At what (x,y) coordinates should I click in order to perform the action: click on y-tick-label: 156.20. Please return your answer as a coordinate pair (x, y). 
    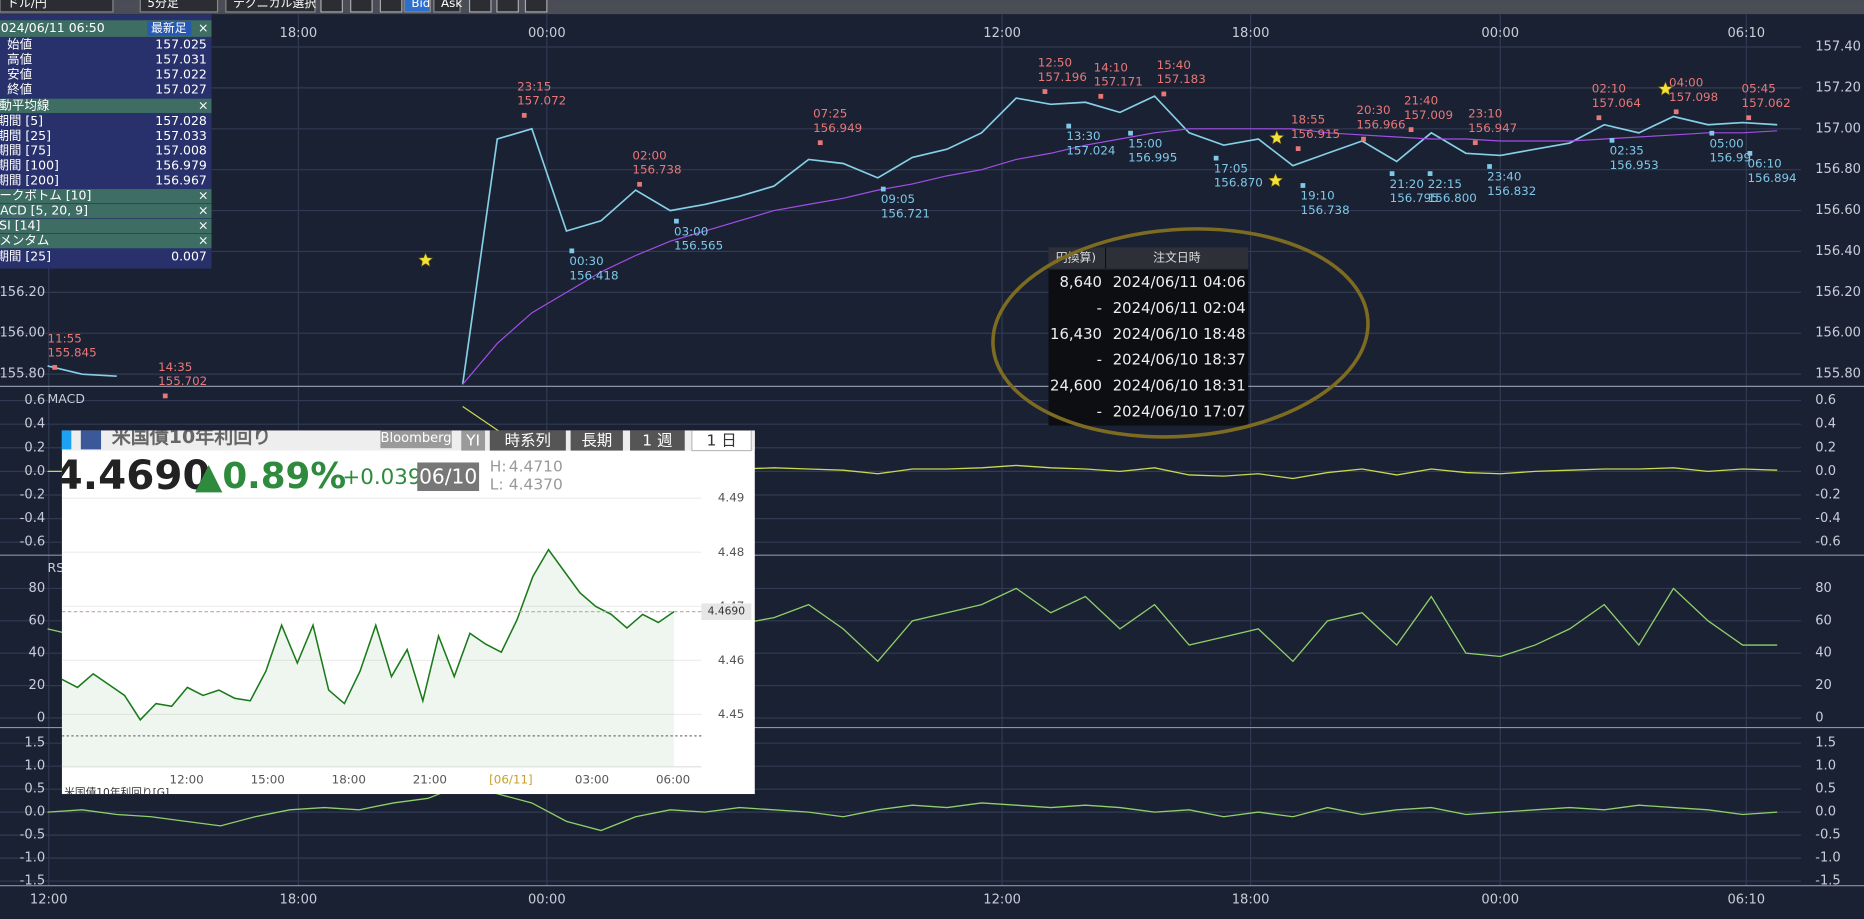
    Looking at the image, I should click on (1838, 292).